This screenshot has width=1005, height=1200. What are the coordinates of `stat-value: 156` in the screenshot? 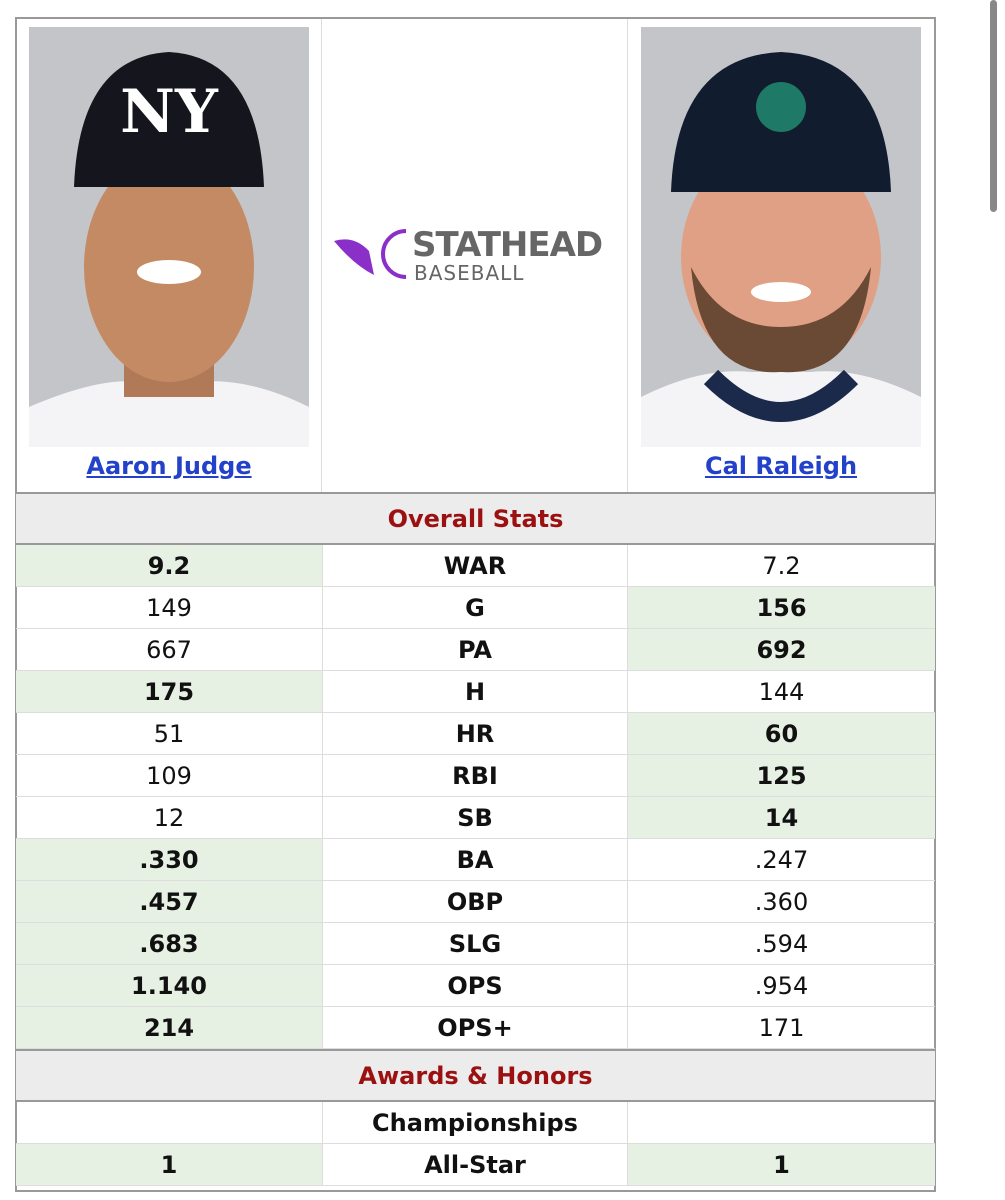 It's located at (781, 608).